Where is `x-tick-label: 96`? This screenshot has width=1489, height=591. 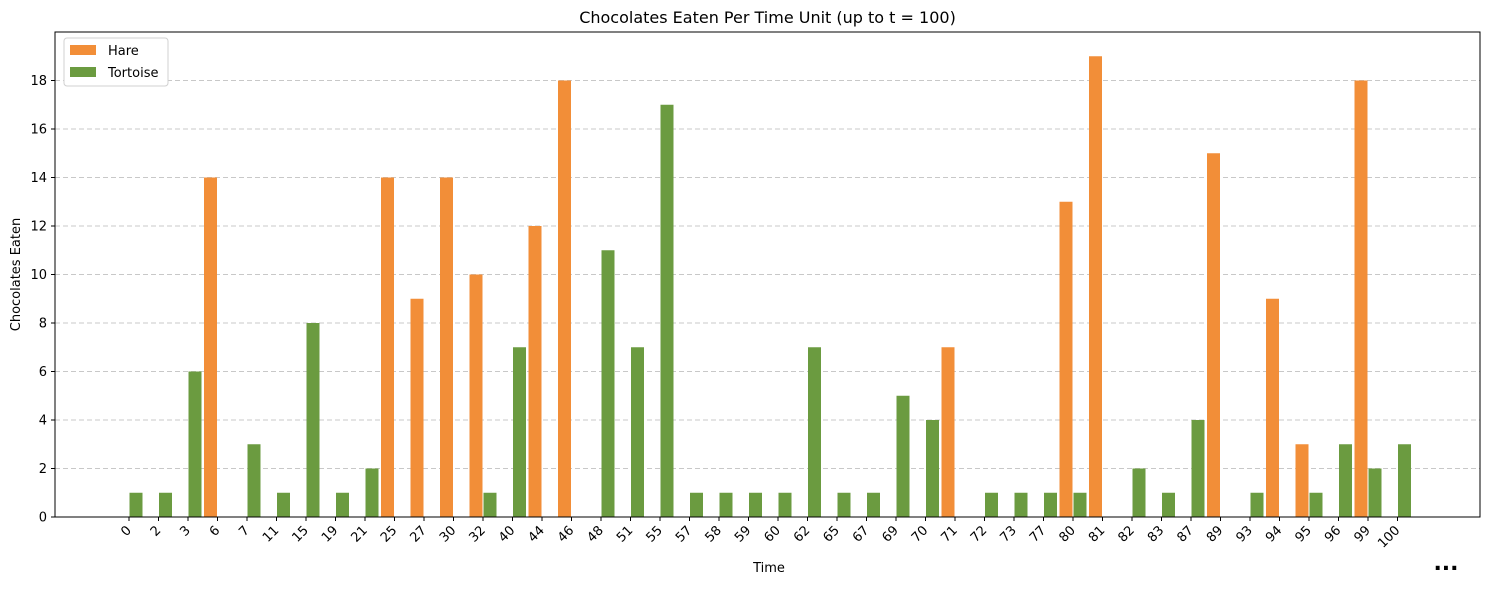 x-tick-label: 96 is located at coordinates (1333, 534).